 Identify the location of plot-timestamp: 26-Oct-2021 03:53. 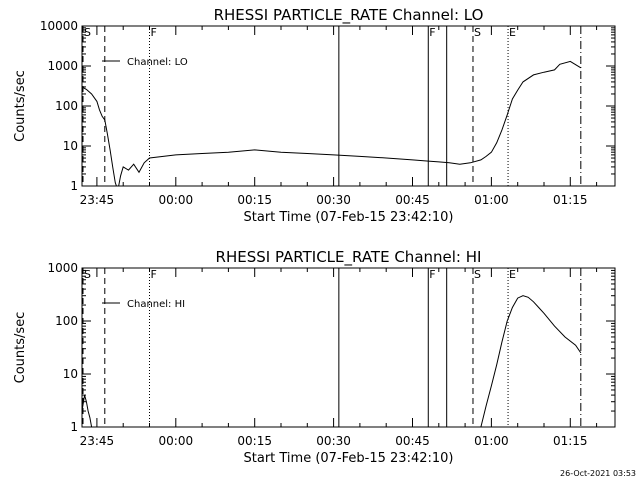
(598, 473).